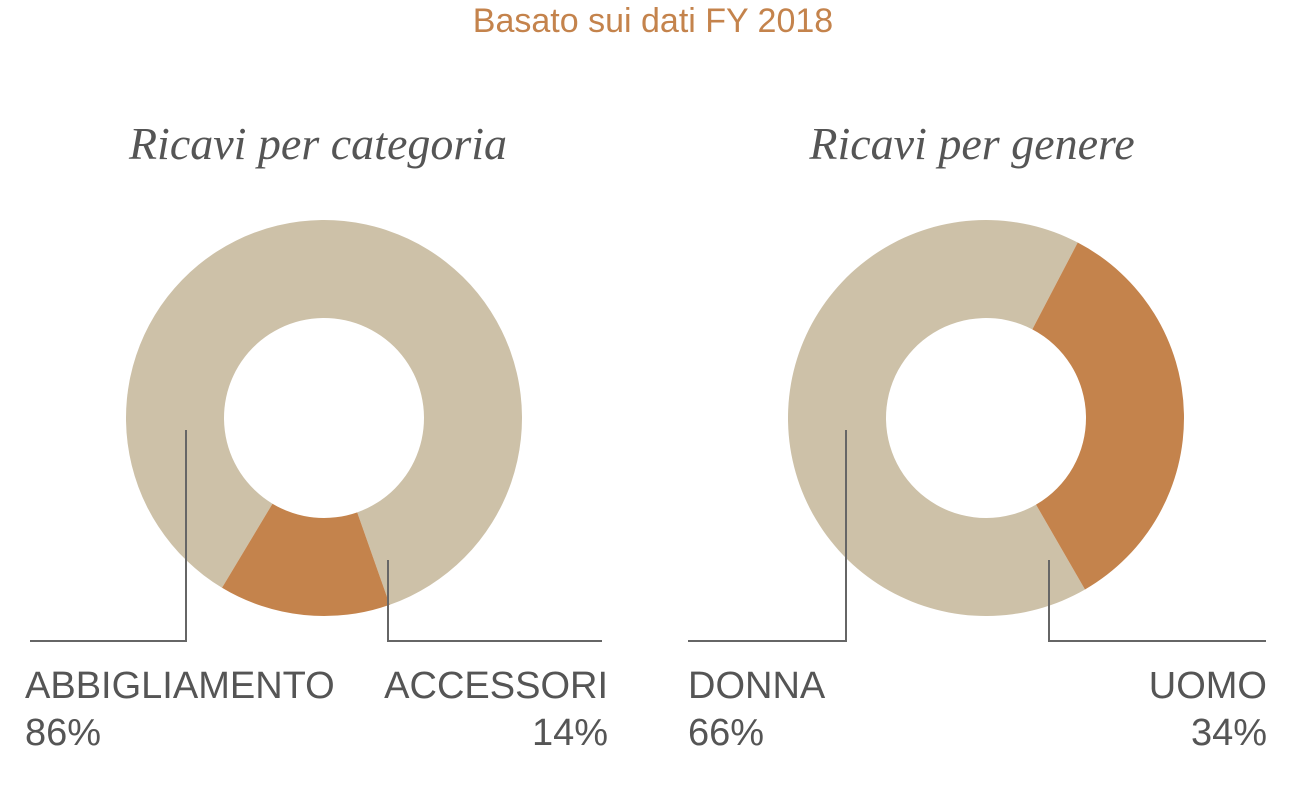  What do you see at coordinates (767, 536) in the screenshot?
I see `leader-line-donna` at bounding box center [767, 536].